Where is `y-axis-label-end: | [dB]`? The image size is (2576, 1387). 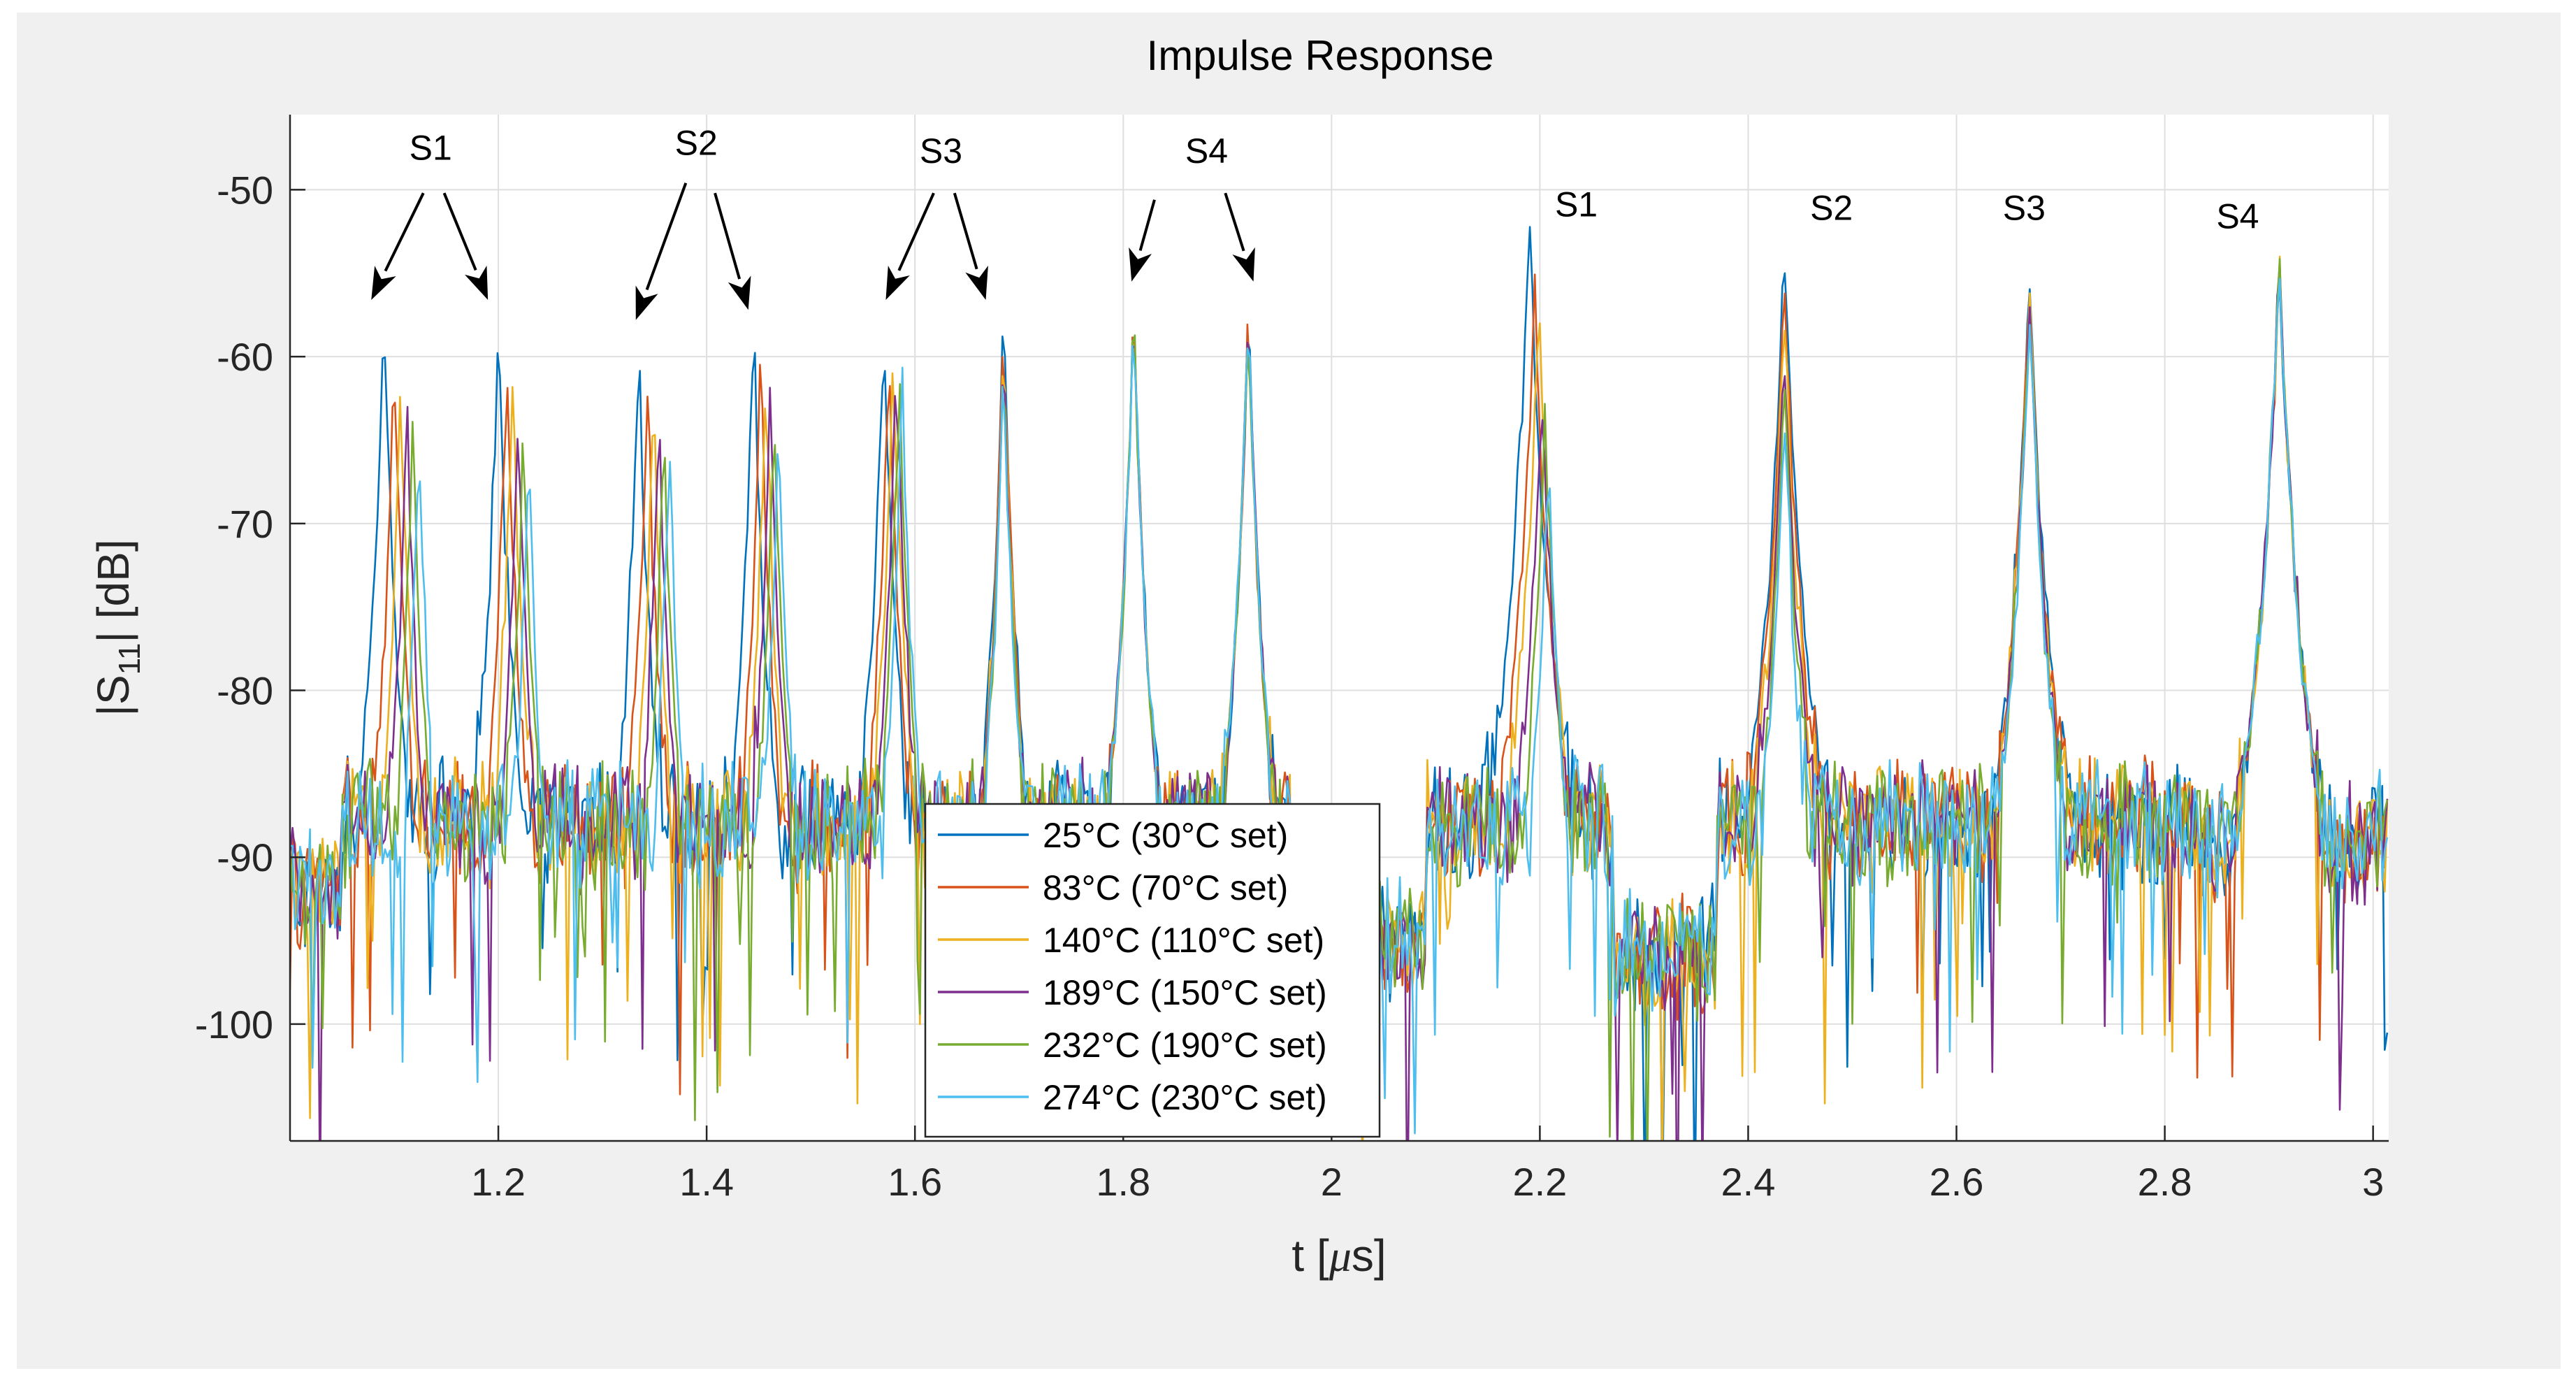
y-axis-label-end: | [dB] is located at coordinates (113, 590).